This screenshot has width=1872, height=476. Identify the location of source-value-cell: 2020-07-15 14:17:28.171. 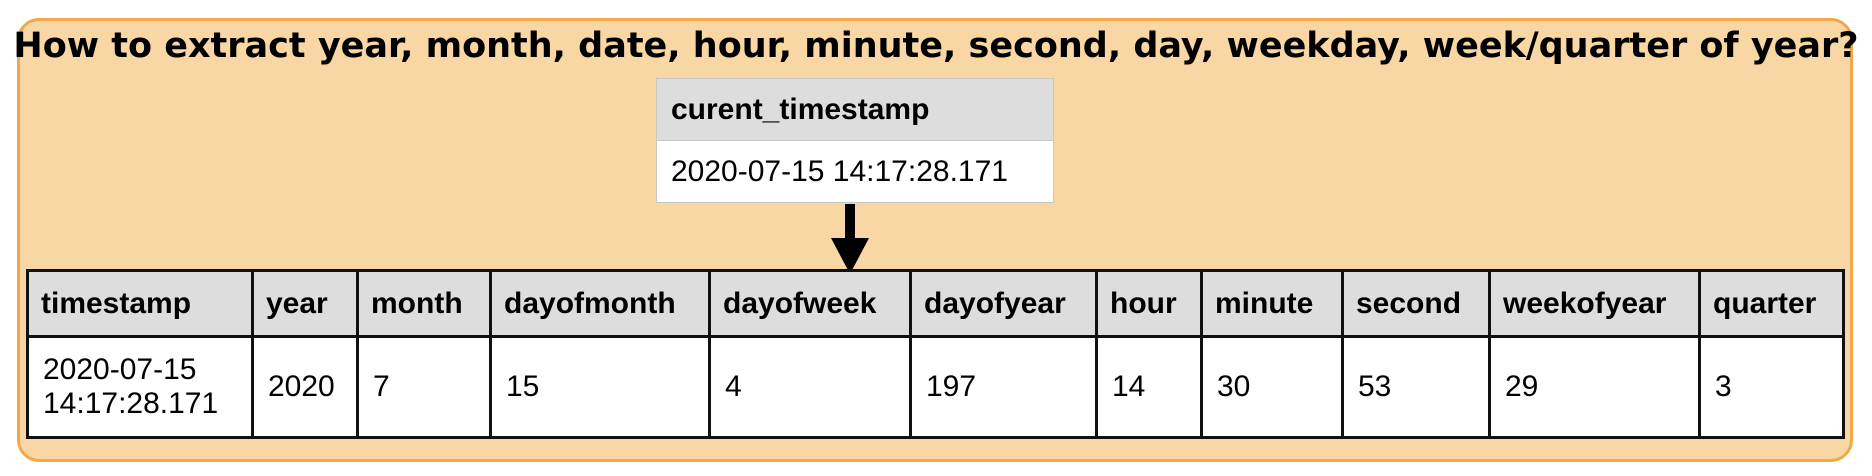
(855, 171).